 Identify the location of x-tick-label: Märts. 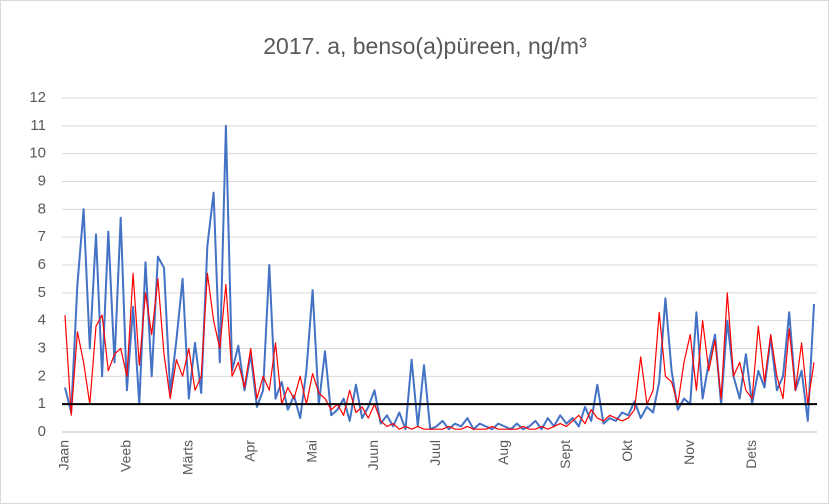
(188, 457).